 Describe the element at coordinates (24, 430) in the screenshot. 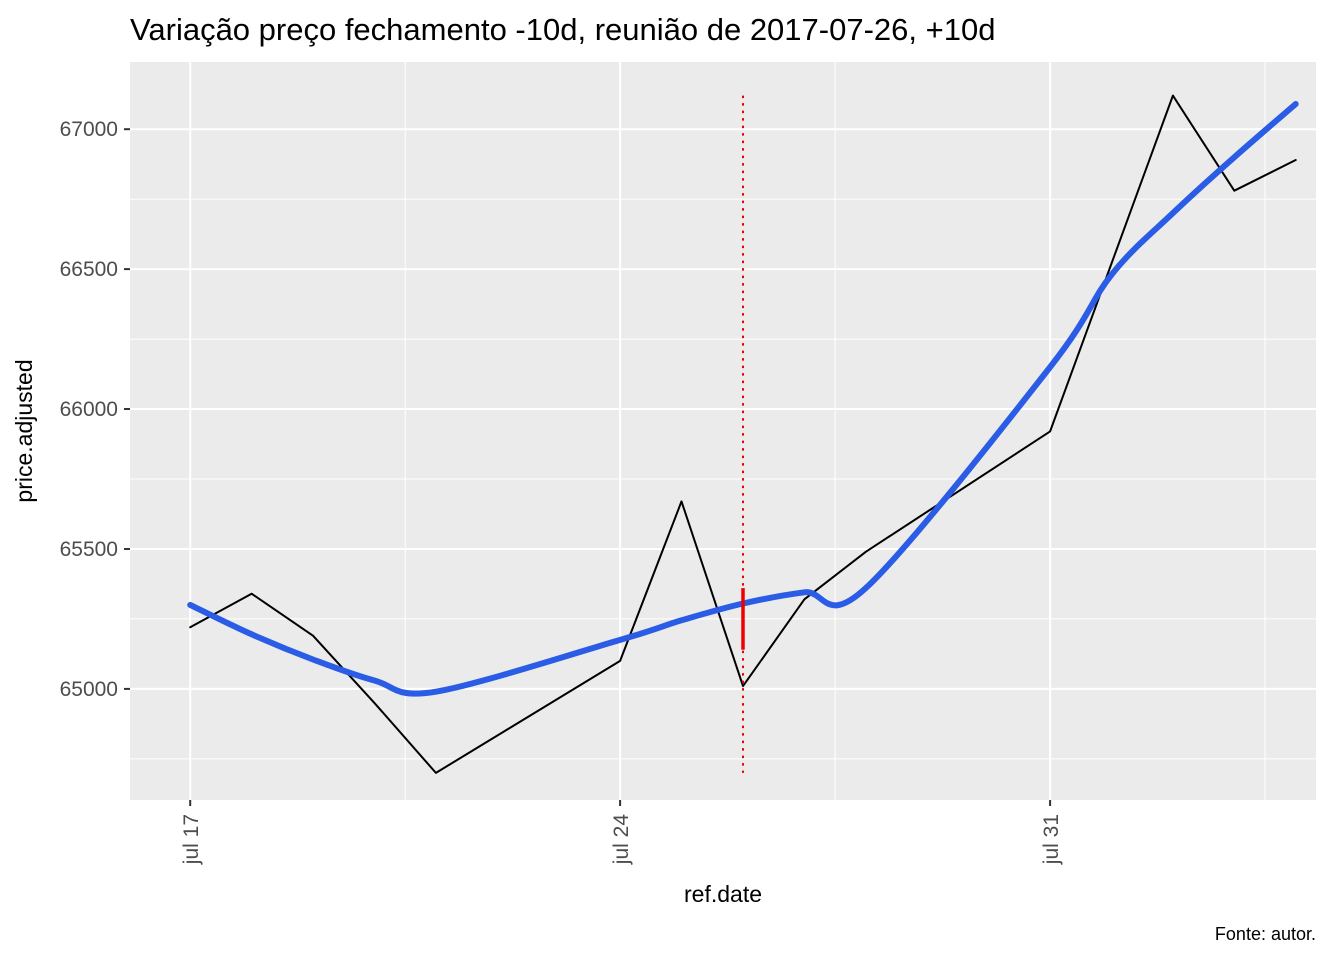

I see `y-axis-title: price.adjusted` at that location.